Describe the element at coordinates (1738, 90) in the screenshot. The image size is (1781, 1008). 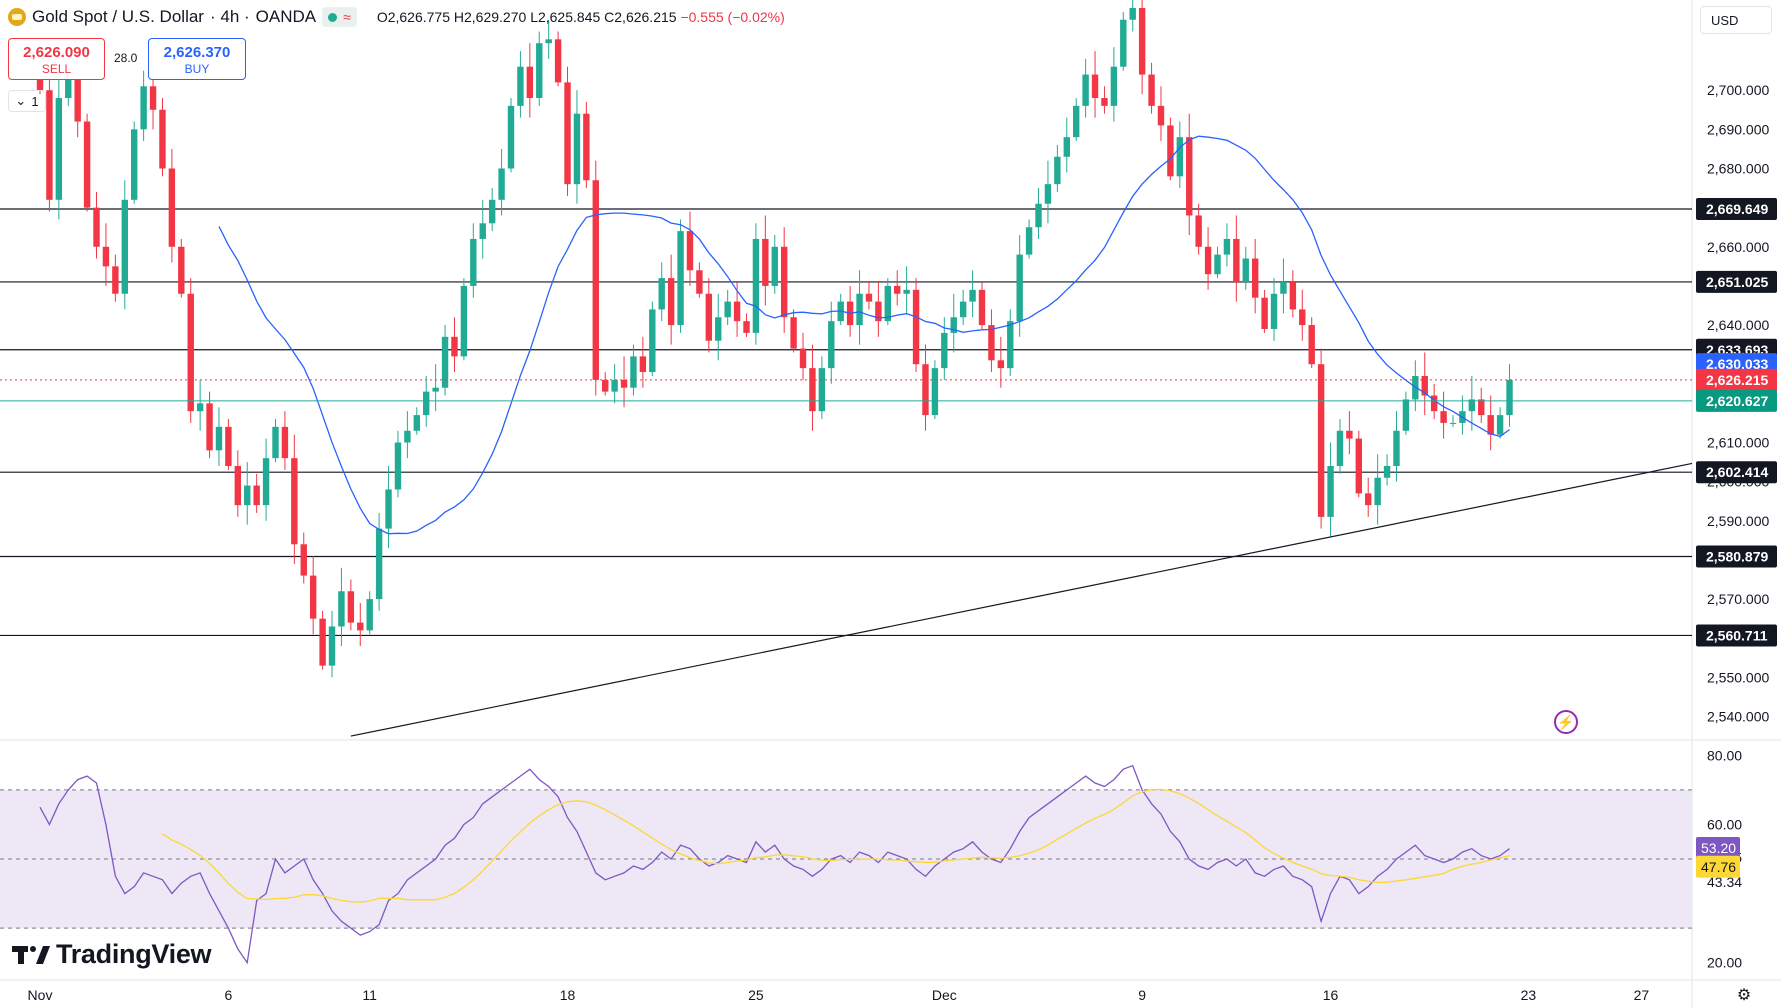
I see `price-tick-label: 2,700.000` at that location.